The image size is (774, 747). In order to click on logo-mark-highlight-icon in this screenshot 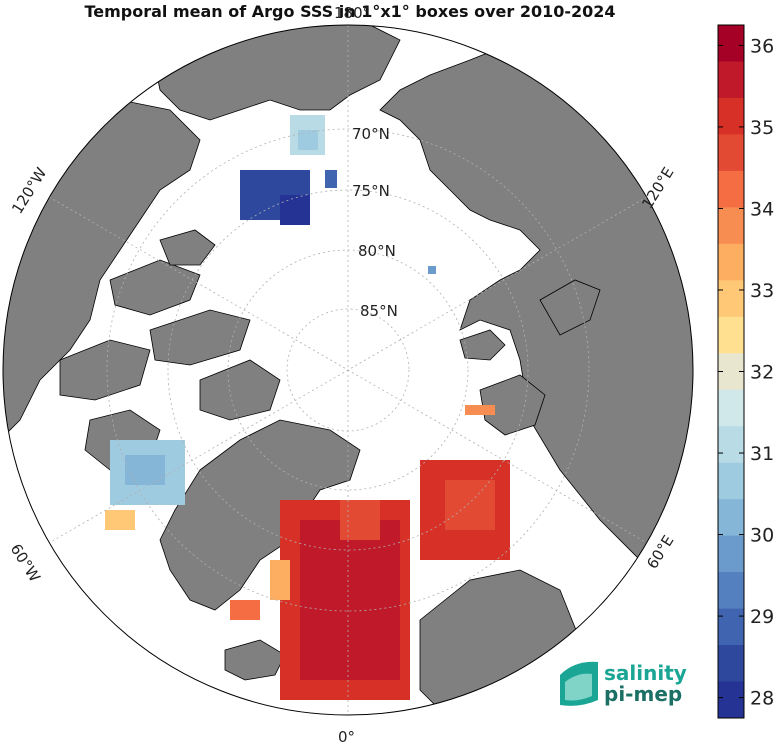, I will do `click(578, 687)`.